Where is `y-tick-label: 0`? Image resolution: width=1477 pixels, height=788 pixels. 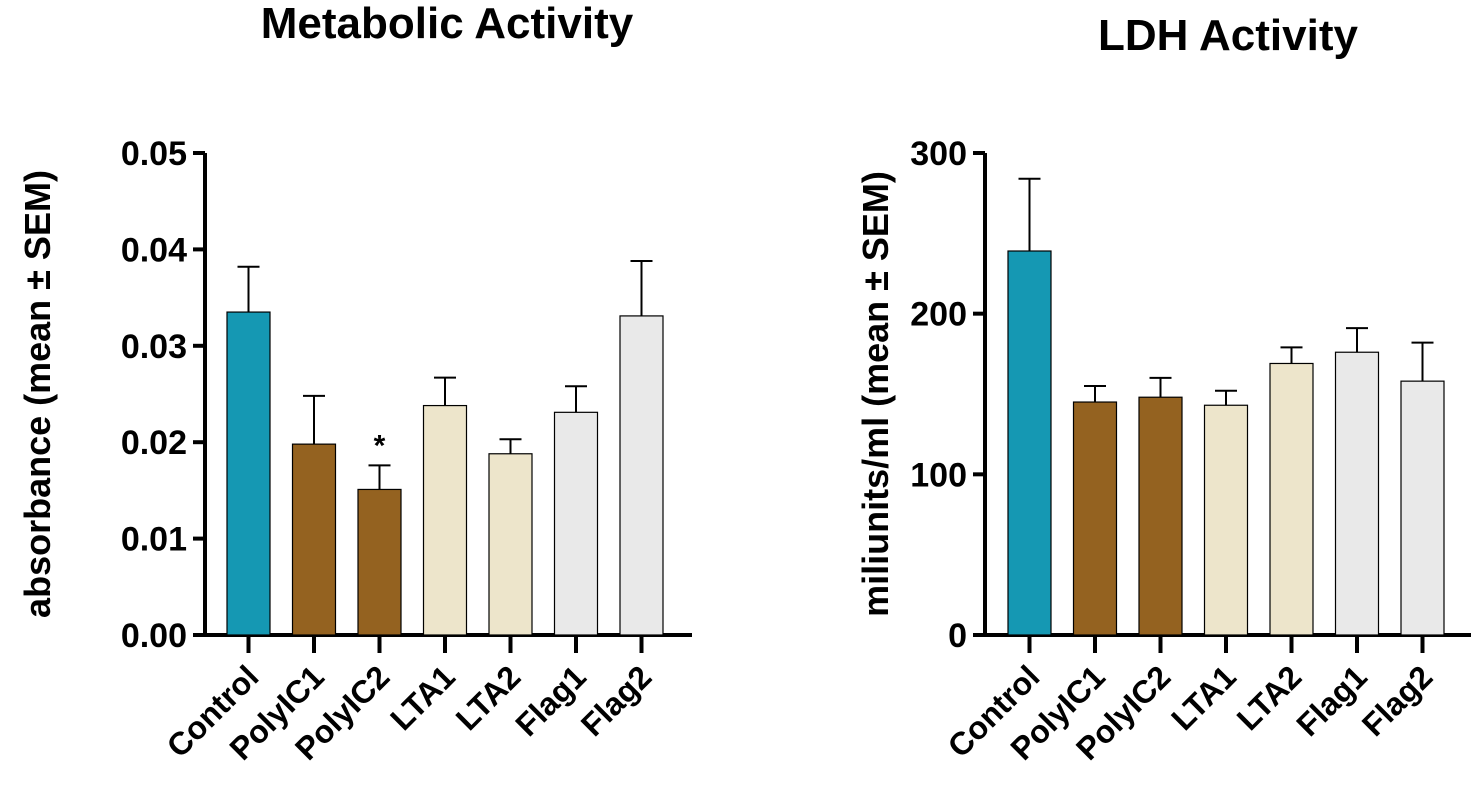
y-tick-label: 0 is located at coordinates (957, 636).